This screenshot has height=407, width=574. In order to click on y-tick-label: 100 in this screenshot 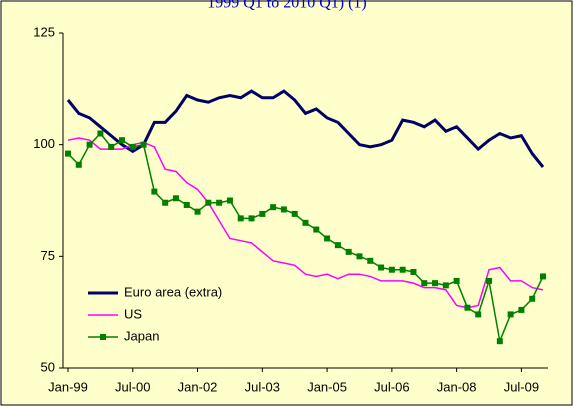, I will do `click(44, 143)`.